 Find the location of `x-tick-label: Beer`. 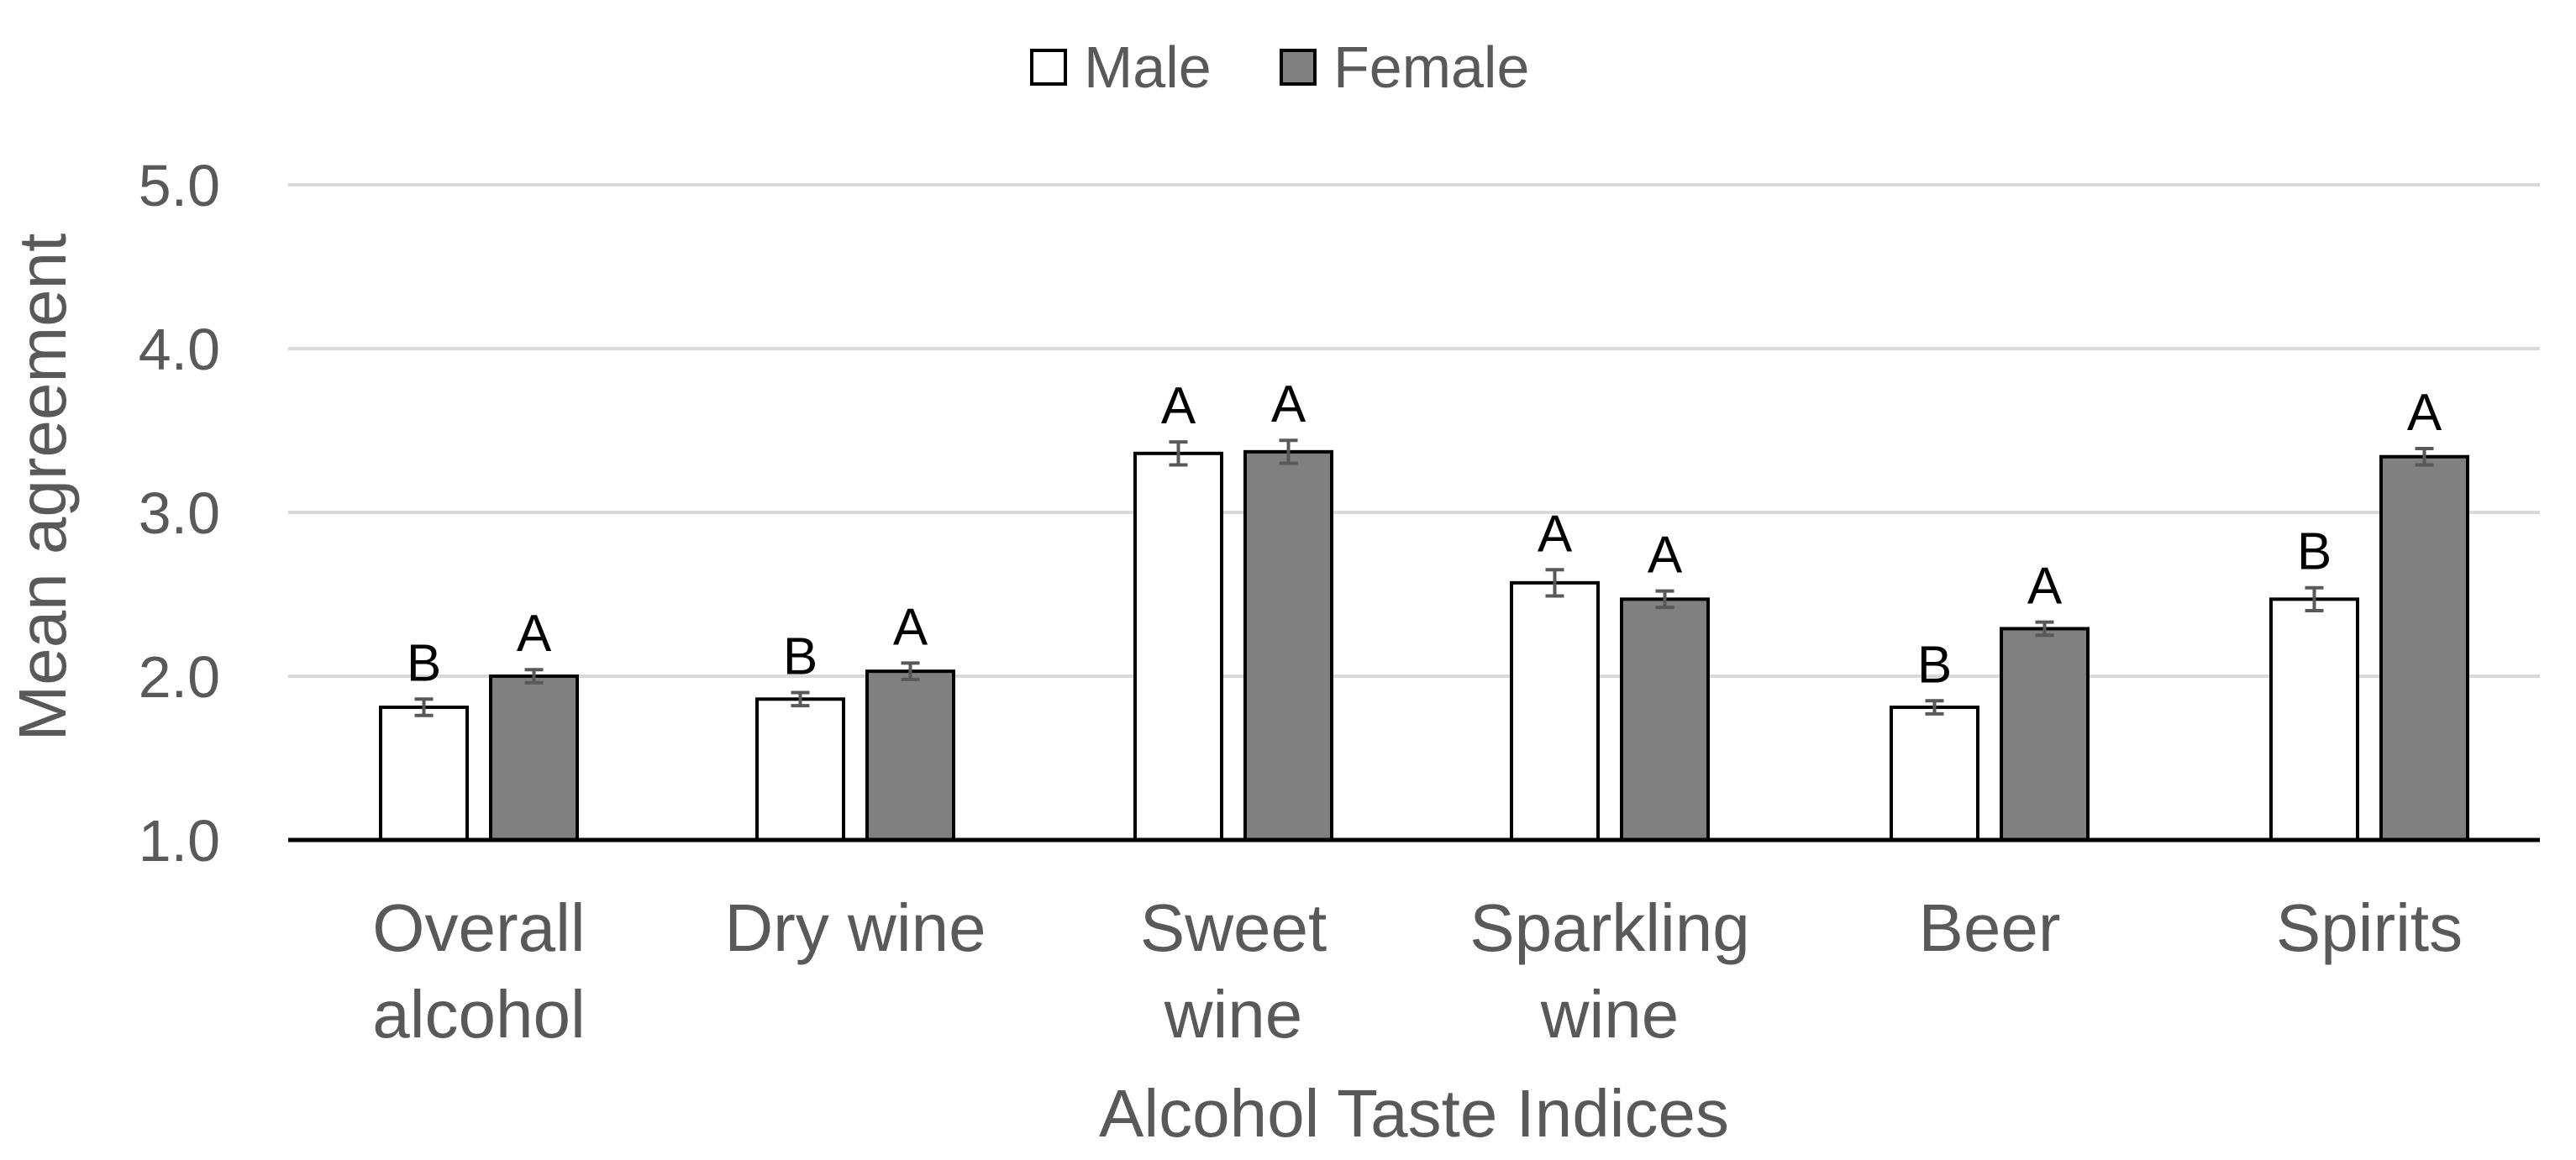

x-tick-label: Beer is located at coordinates (1990, 927).